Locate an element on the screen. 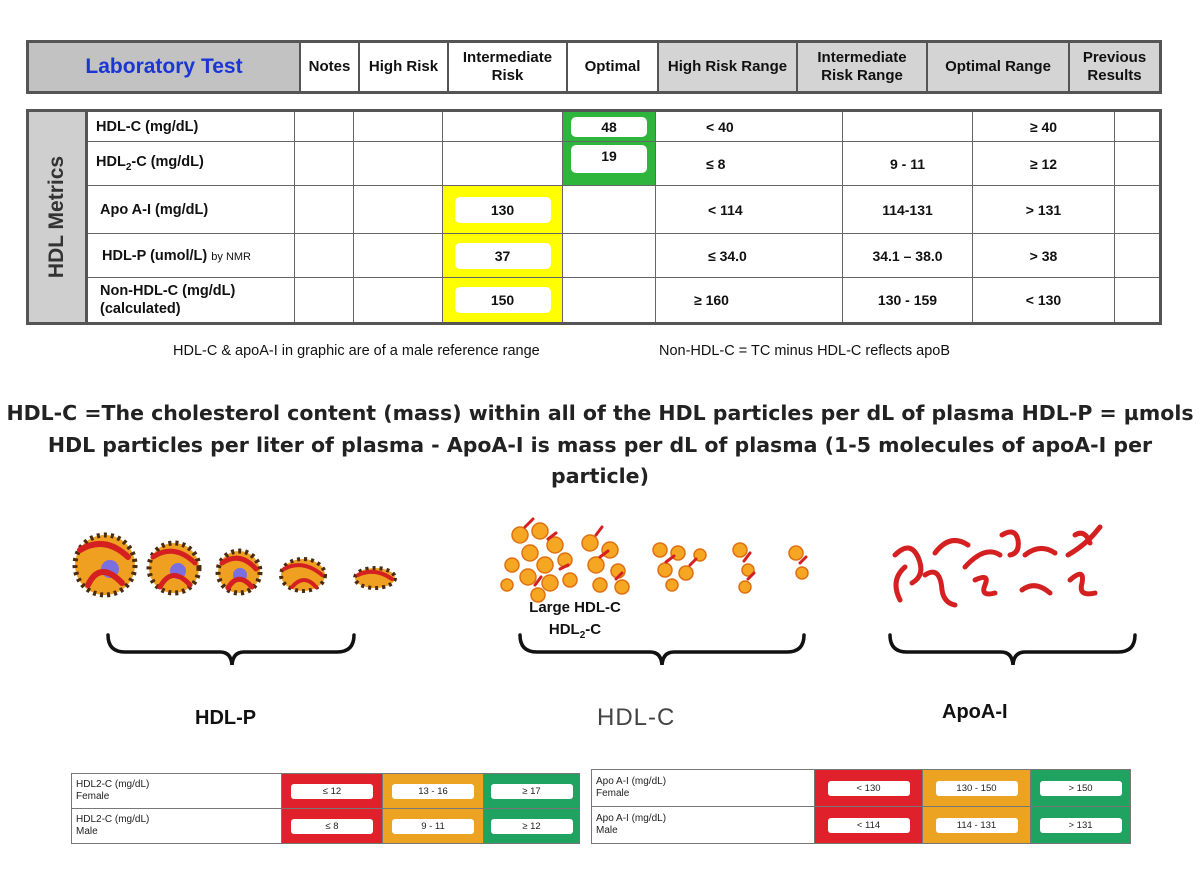 The height and width of the screenshot is (893, 1200). hdl-p-label-text: HDL-P (umol/L) is located at coordinates (155, 255).